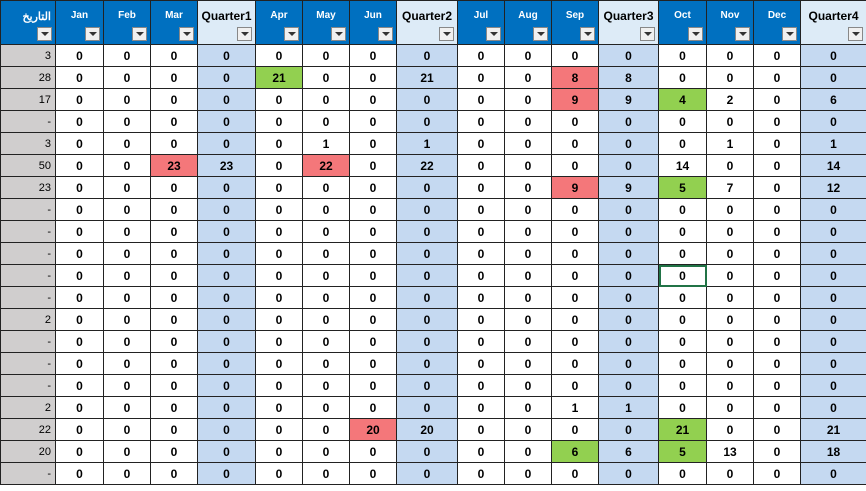 This screenshot has width=866, height=491. Describe the element at coordinates (730, 451) in the screenshot. I see `cell: 13` at that location.